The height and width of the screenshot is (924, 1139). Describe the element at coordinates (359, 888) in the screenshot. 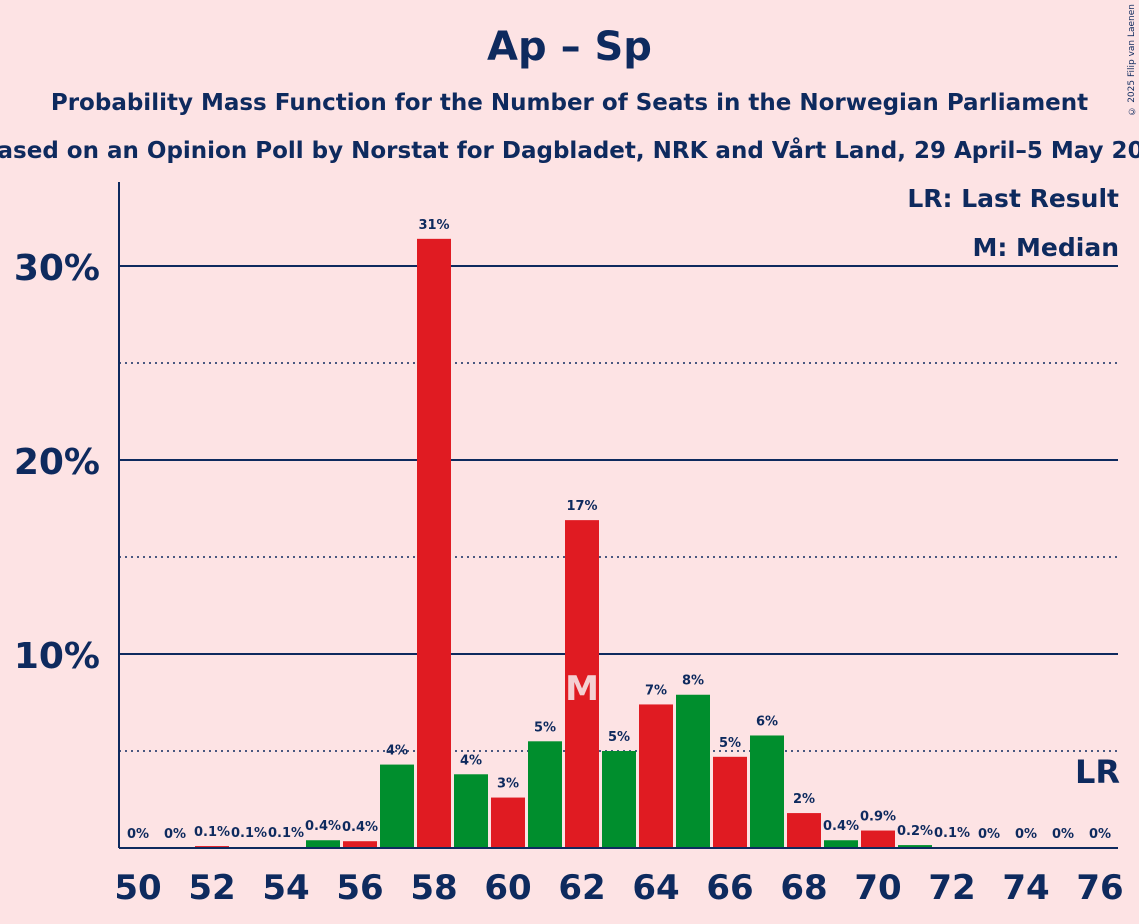

I see `x-tick-label: 56` at that location.